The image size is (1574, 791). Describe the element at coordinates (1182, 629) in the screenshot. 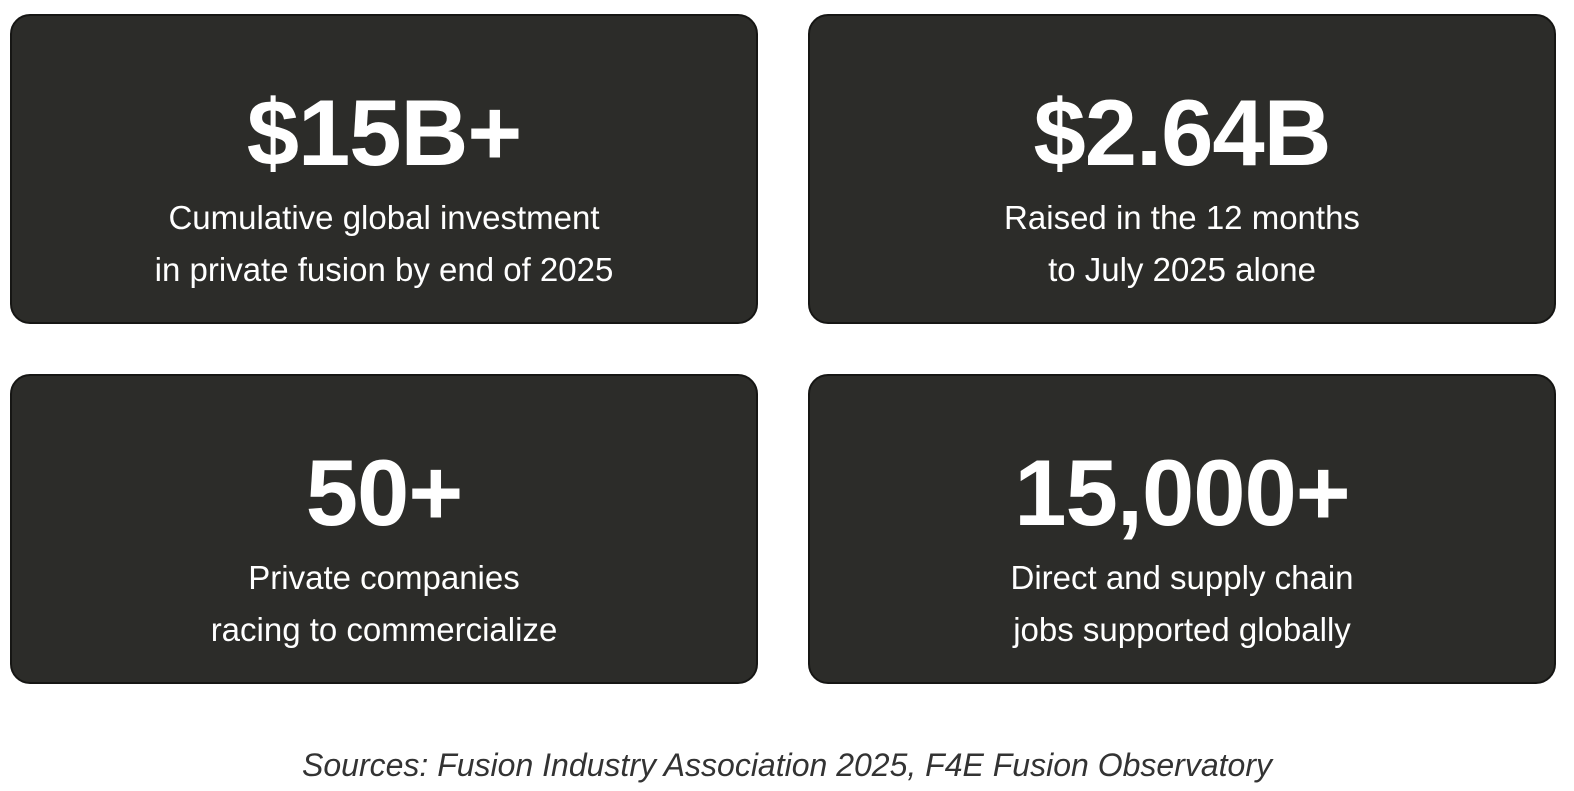

I see `stat-caption: jobs supported globally` at that location.